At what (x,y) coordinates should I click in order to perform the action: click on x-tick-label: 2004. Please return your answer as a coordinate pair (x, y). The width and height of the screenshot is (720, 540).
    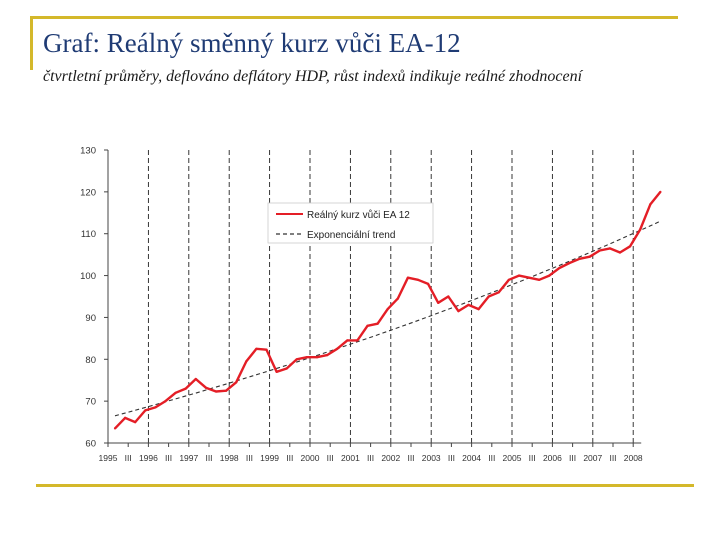
    Looking at the image, I should click on (471, 458).